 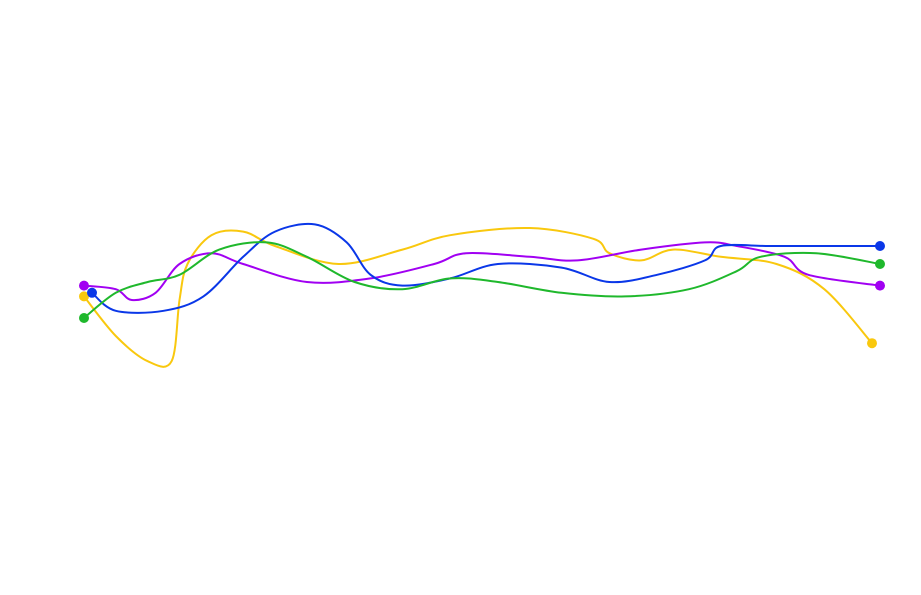 I want to click on series-3-end-point, so click(x=880, y=246).